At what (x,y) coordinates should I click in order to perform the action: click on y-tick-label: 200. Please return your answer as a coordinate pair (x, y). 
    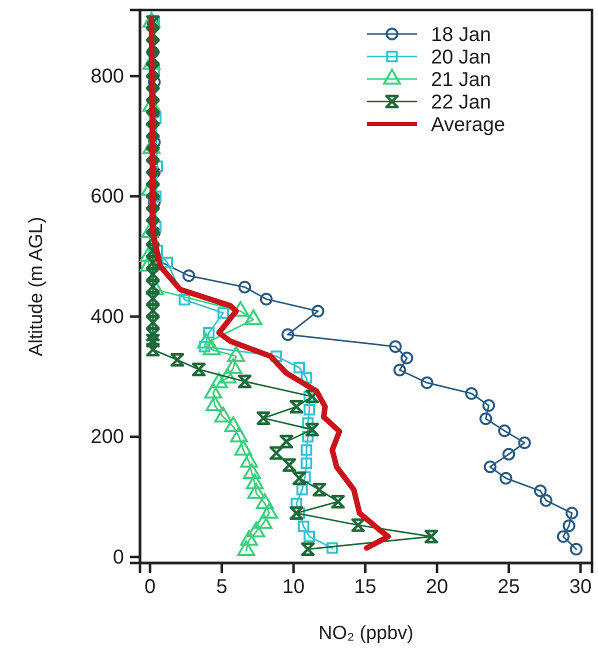
    Looking at the image, I should click on (107, 437).